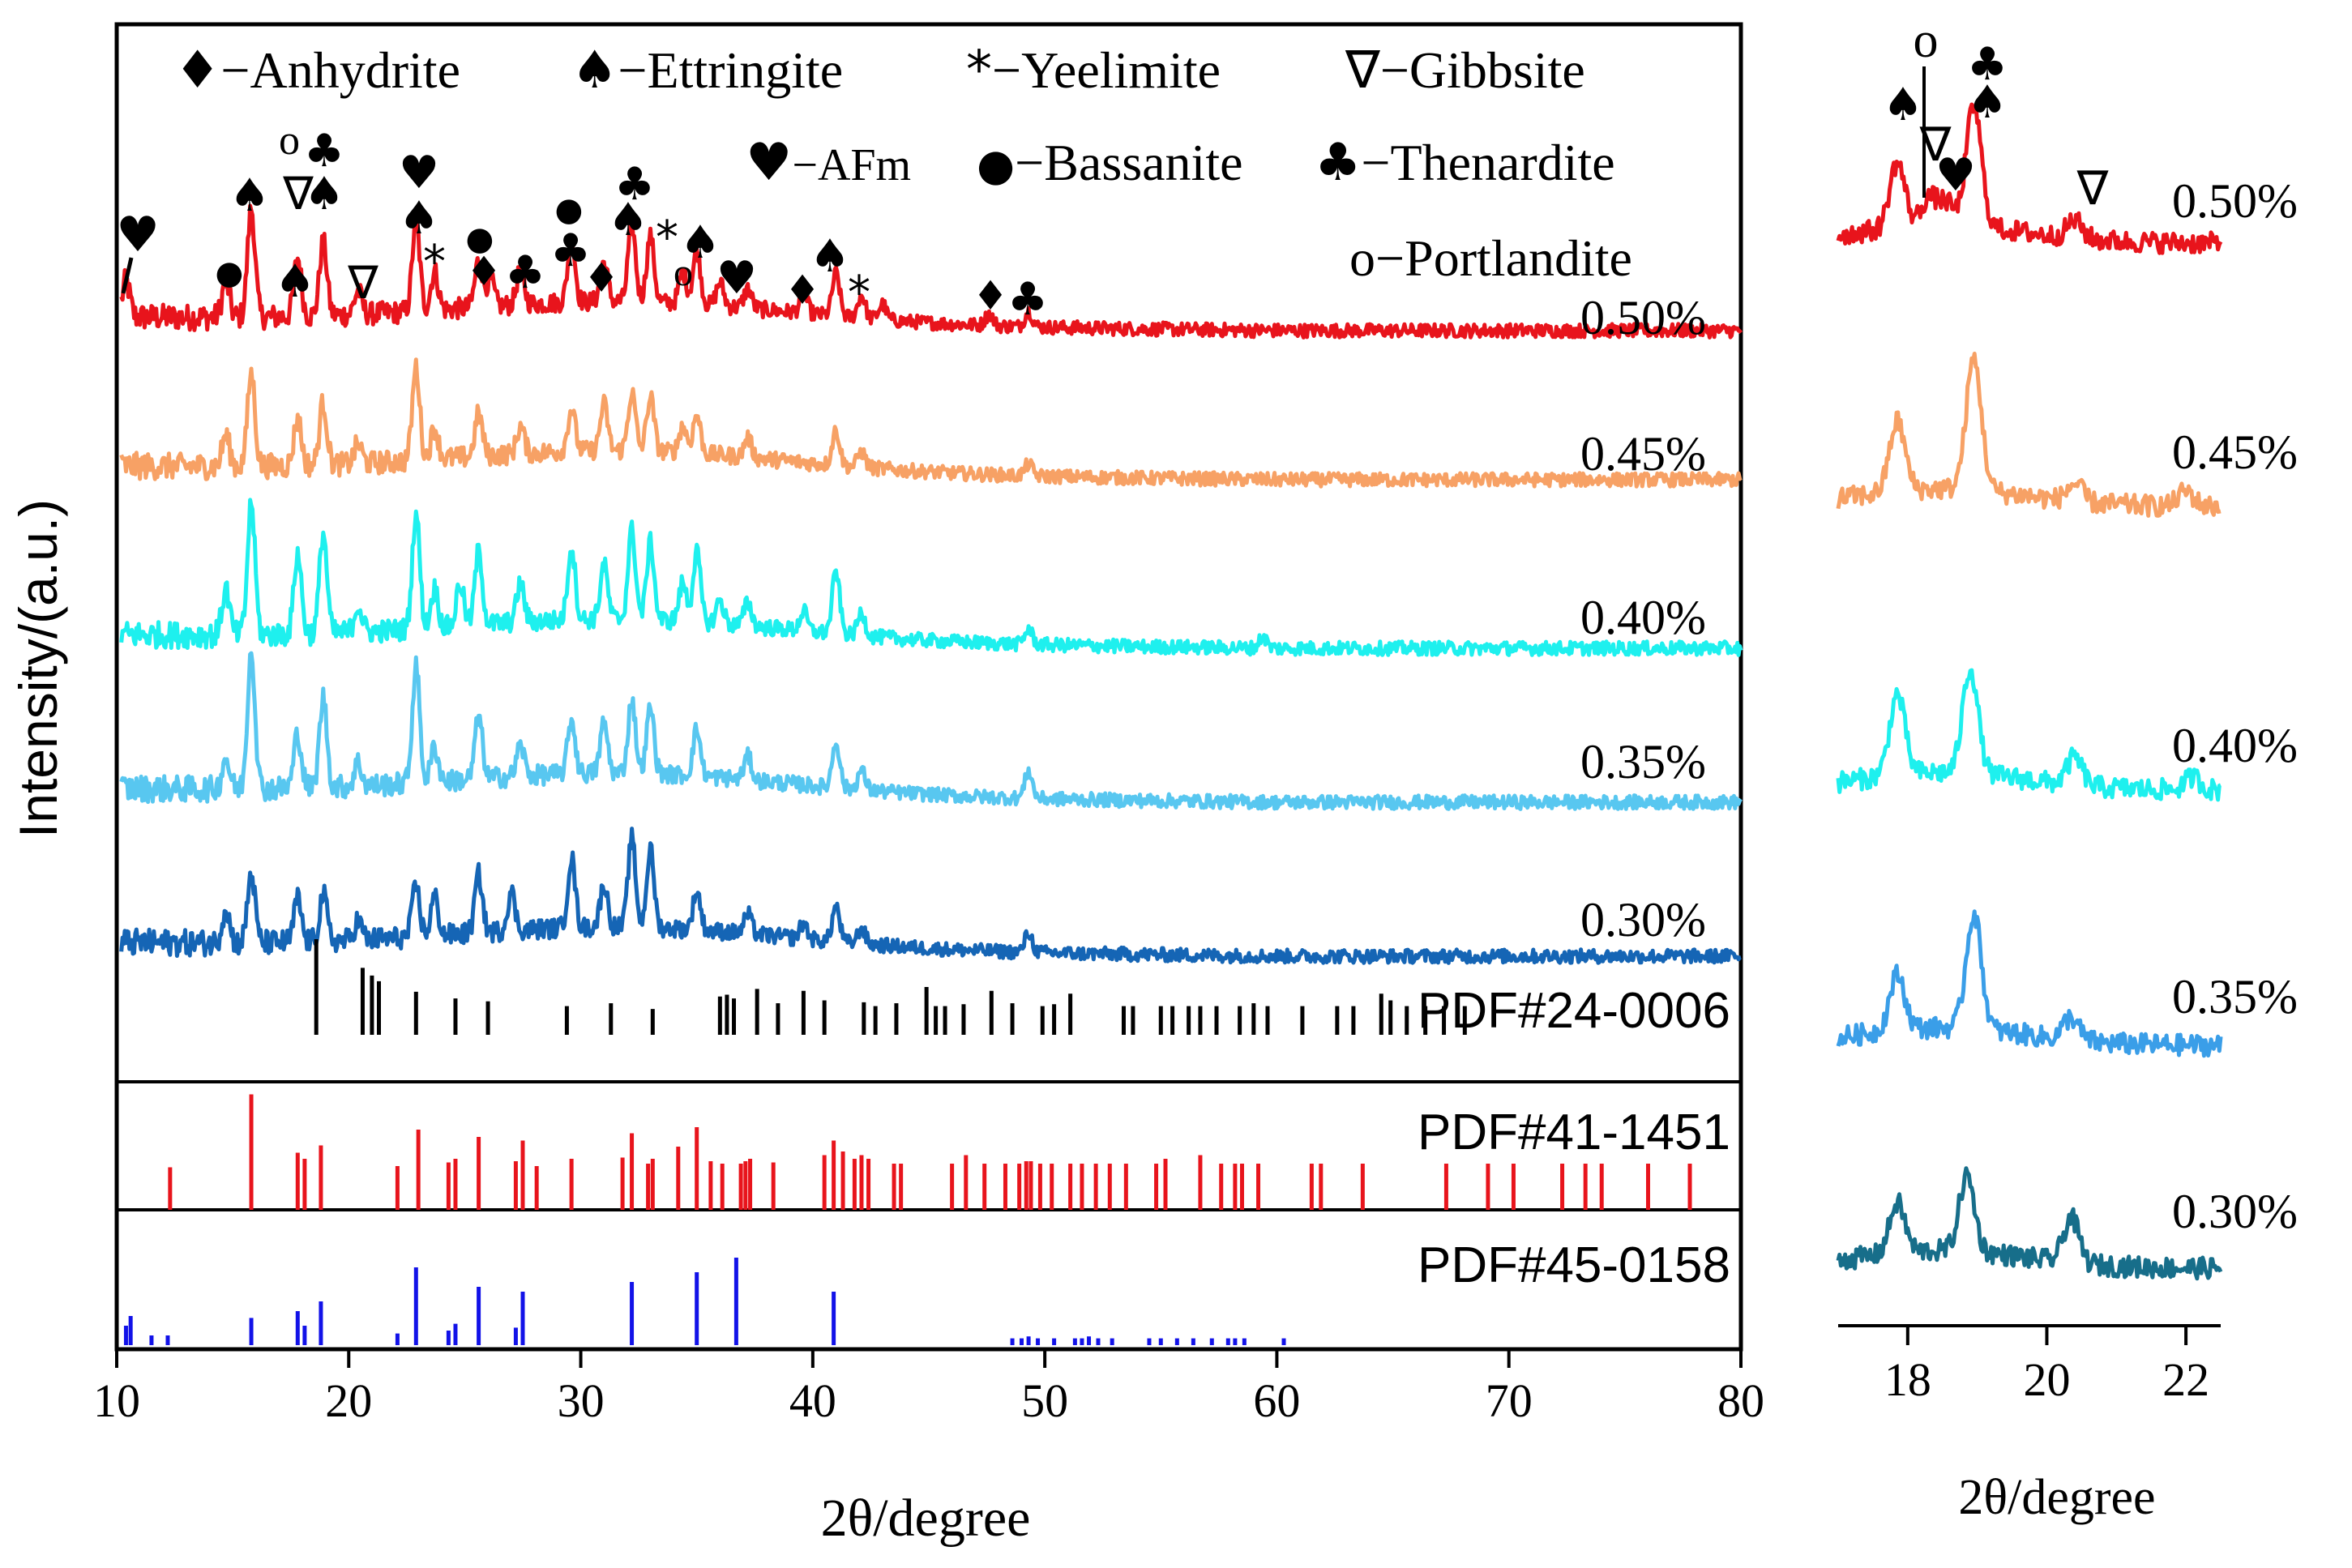 Image resolution: width=2352 pixels, height=1568 pixels. I want to click on x-tick-label: 40, so click(812, 1401).